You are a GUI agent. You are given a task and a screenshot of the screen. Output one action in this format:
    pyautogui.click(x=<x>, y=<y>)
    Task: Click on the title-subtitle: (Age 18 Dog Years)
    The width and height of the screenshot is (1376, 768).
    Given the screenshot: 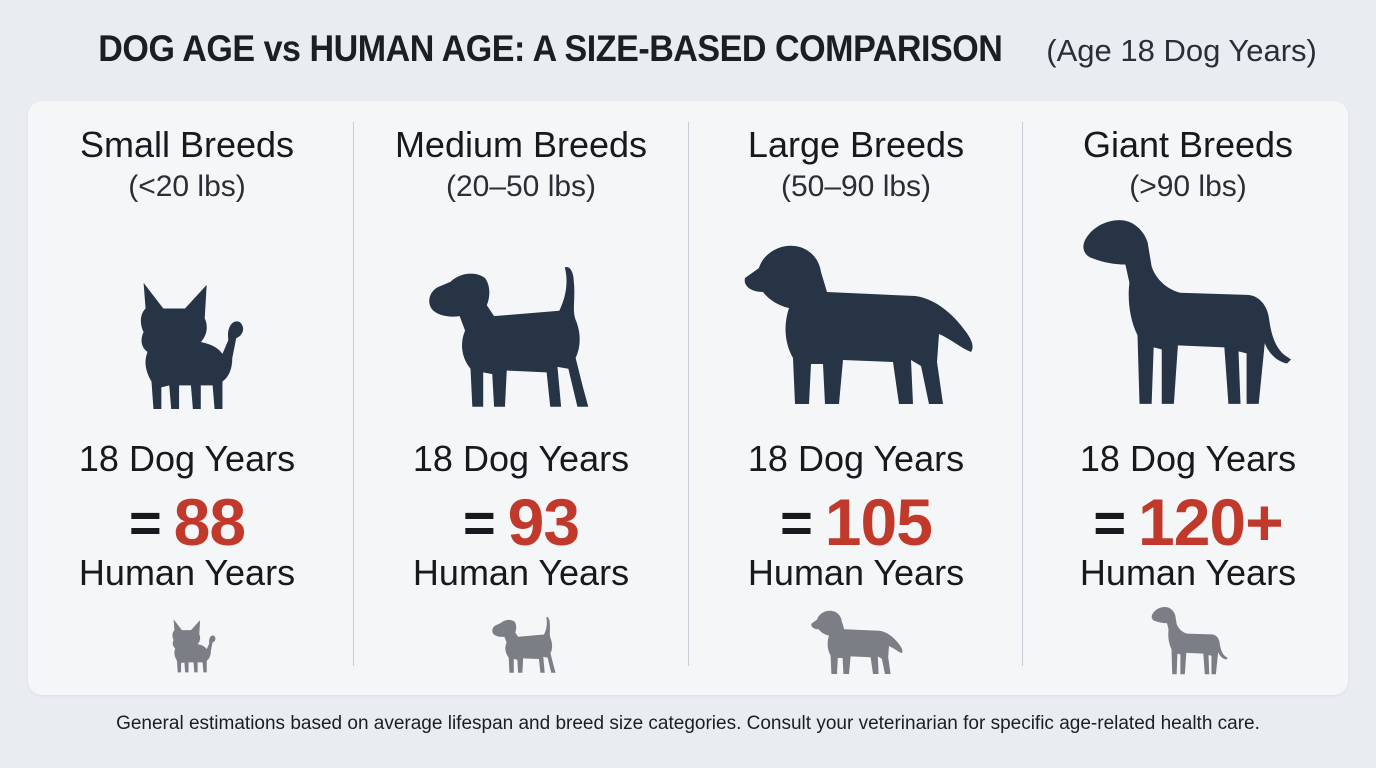 What is the action you would take?
    pyautogui.click(x=1181, y=50)
    